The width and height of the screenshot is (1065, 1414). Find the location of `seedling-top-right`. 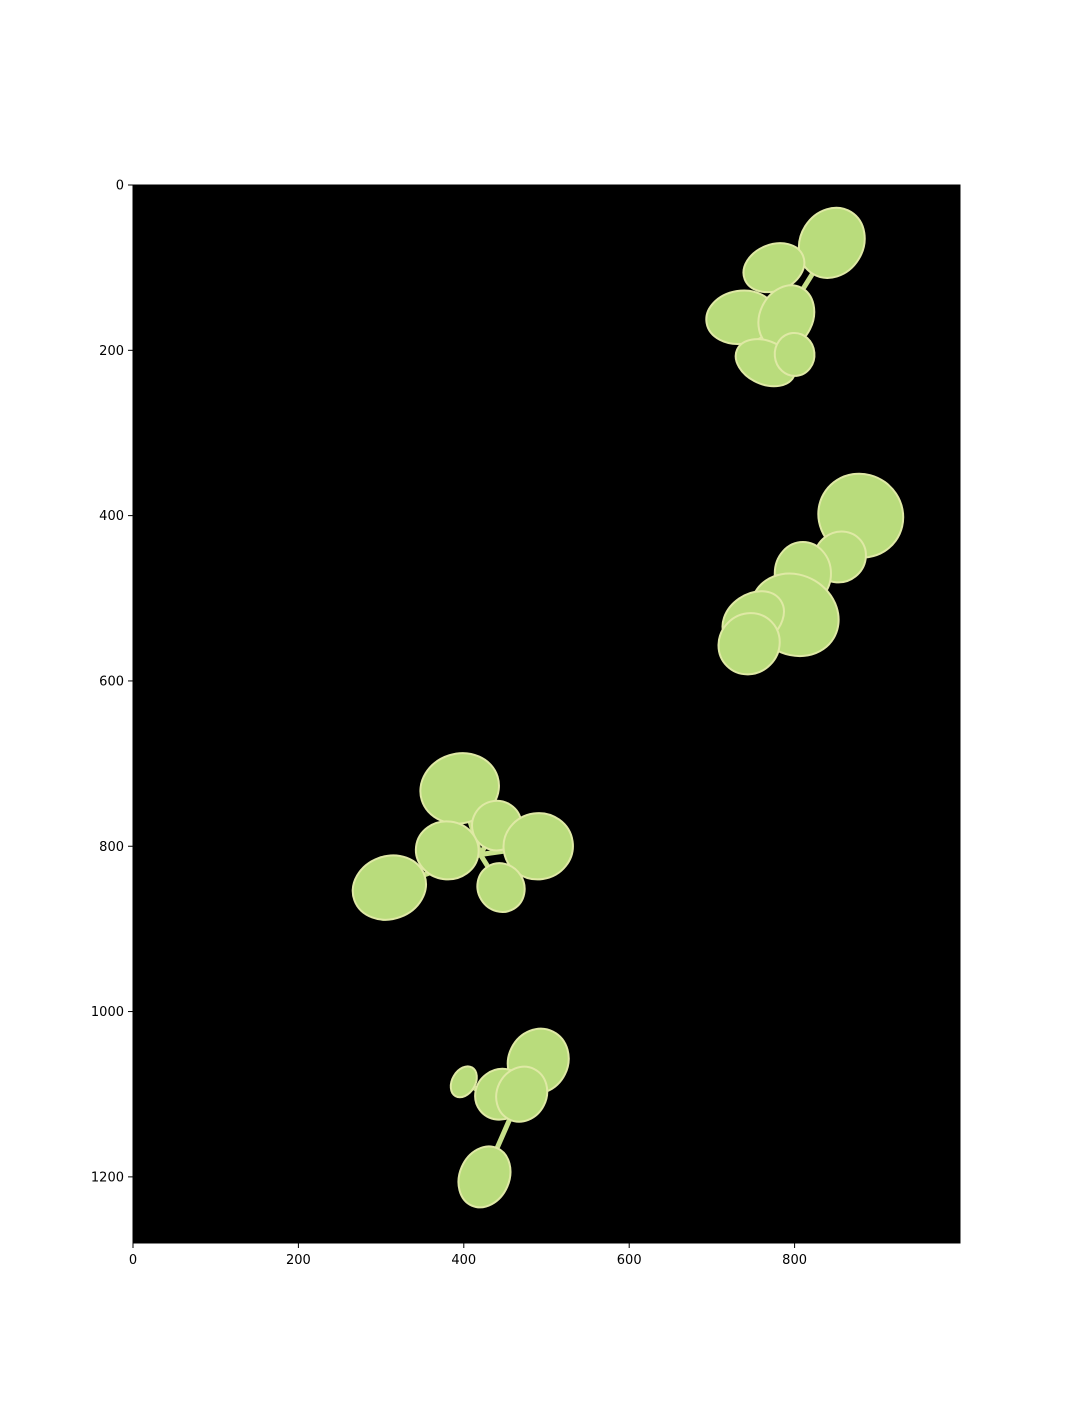

seedling-top-right is located at coordinates (785, 297).